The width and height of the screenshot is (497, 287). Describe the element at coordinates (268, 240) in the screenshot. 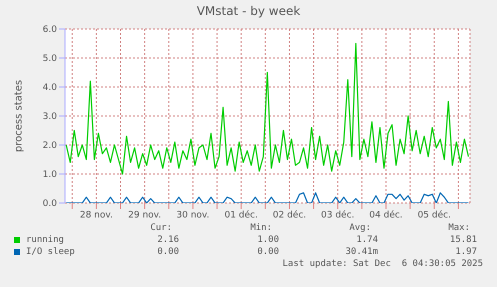

I see `text: 1.00` at that location.